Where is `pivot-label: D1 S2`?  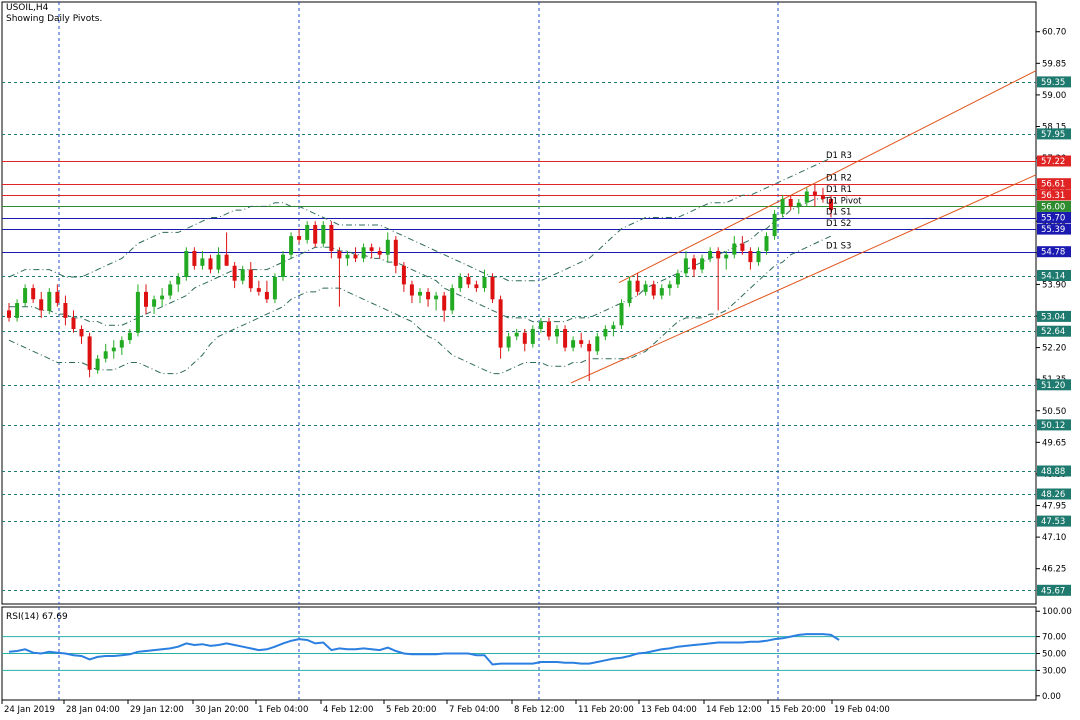
pivot-label: D1 S2 is located at coordinates (838, 224).